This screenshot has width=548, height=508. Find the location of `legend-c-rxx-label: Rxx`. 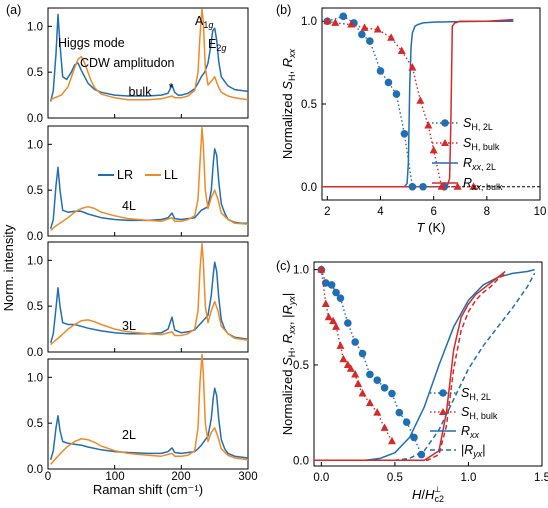

legend-c-rxx-label: Rxx is located at coordinates (470, 432).